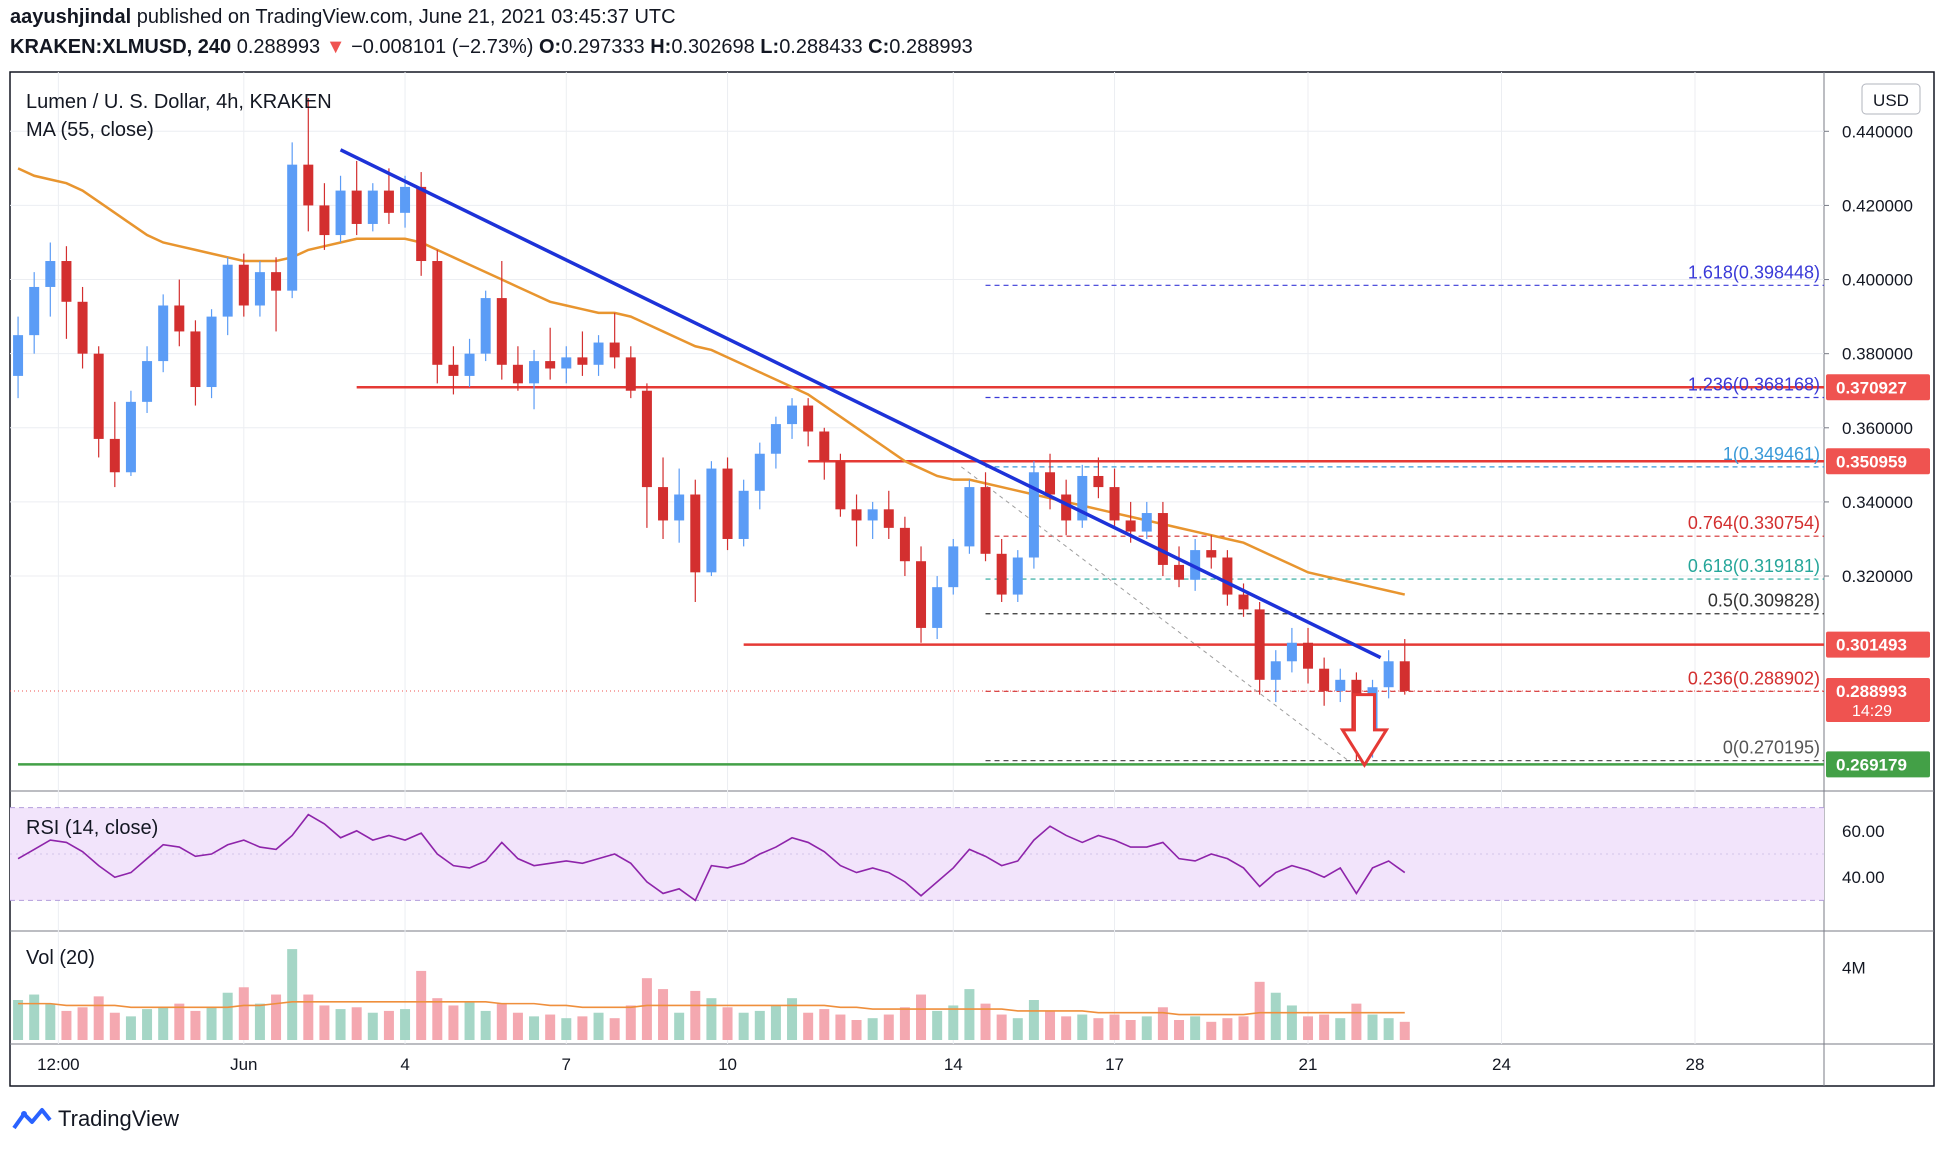 Image resolution: width=1944 pixels, height=1149 pixels. I want to click on volume-legend: Vol (20), so click(60, 958).